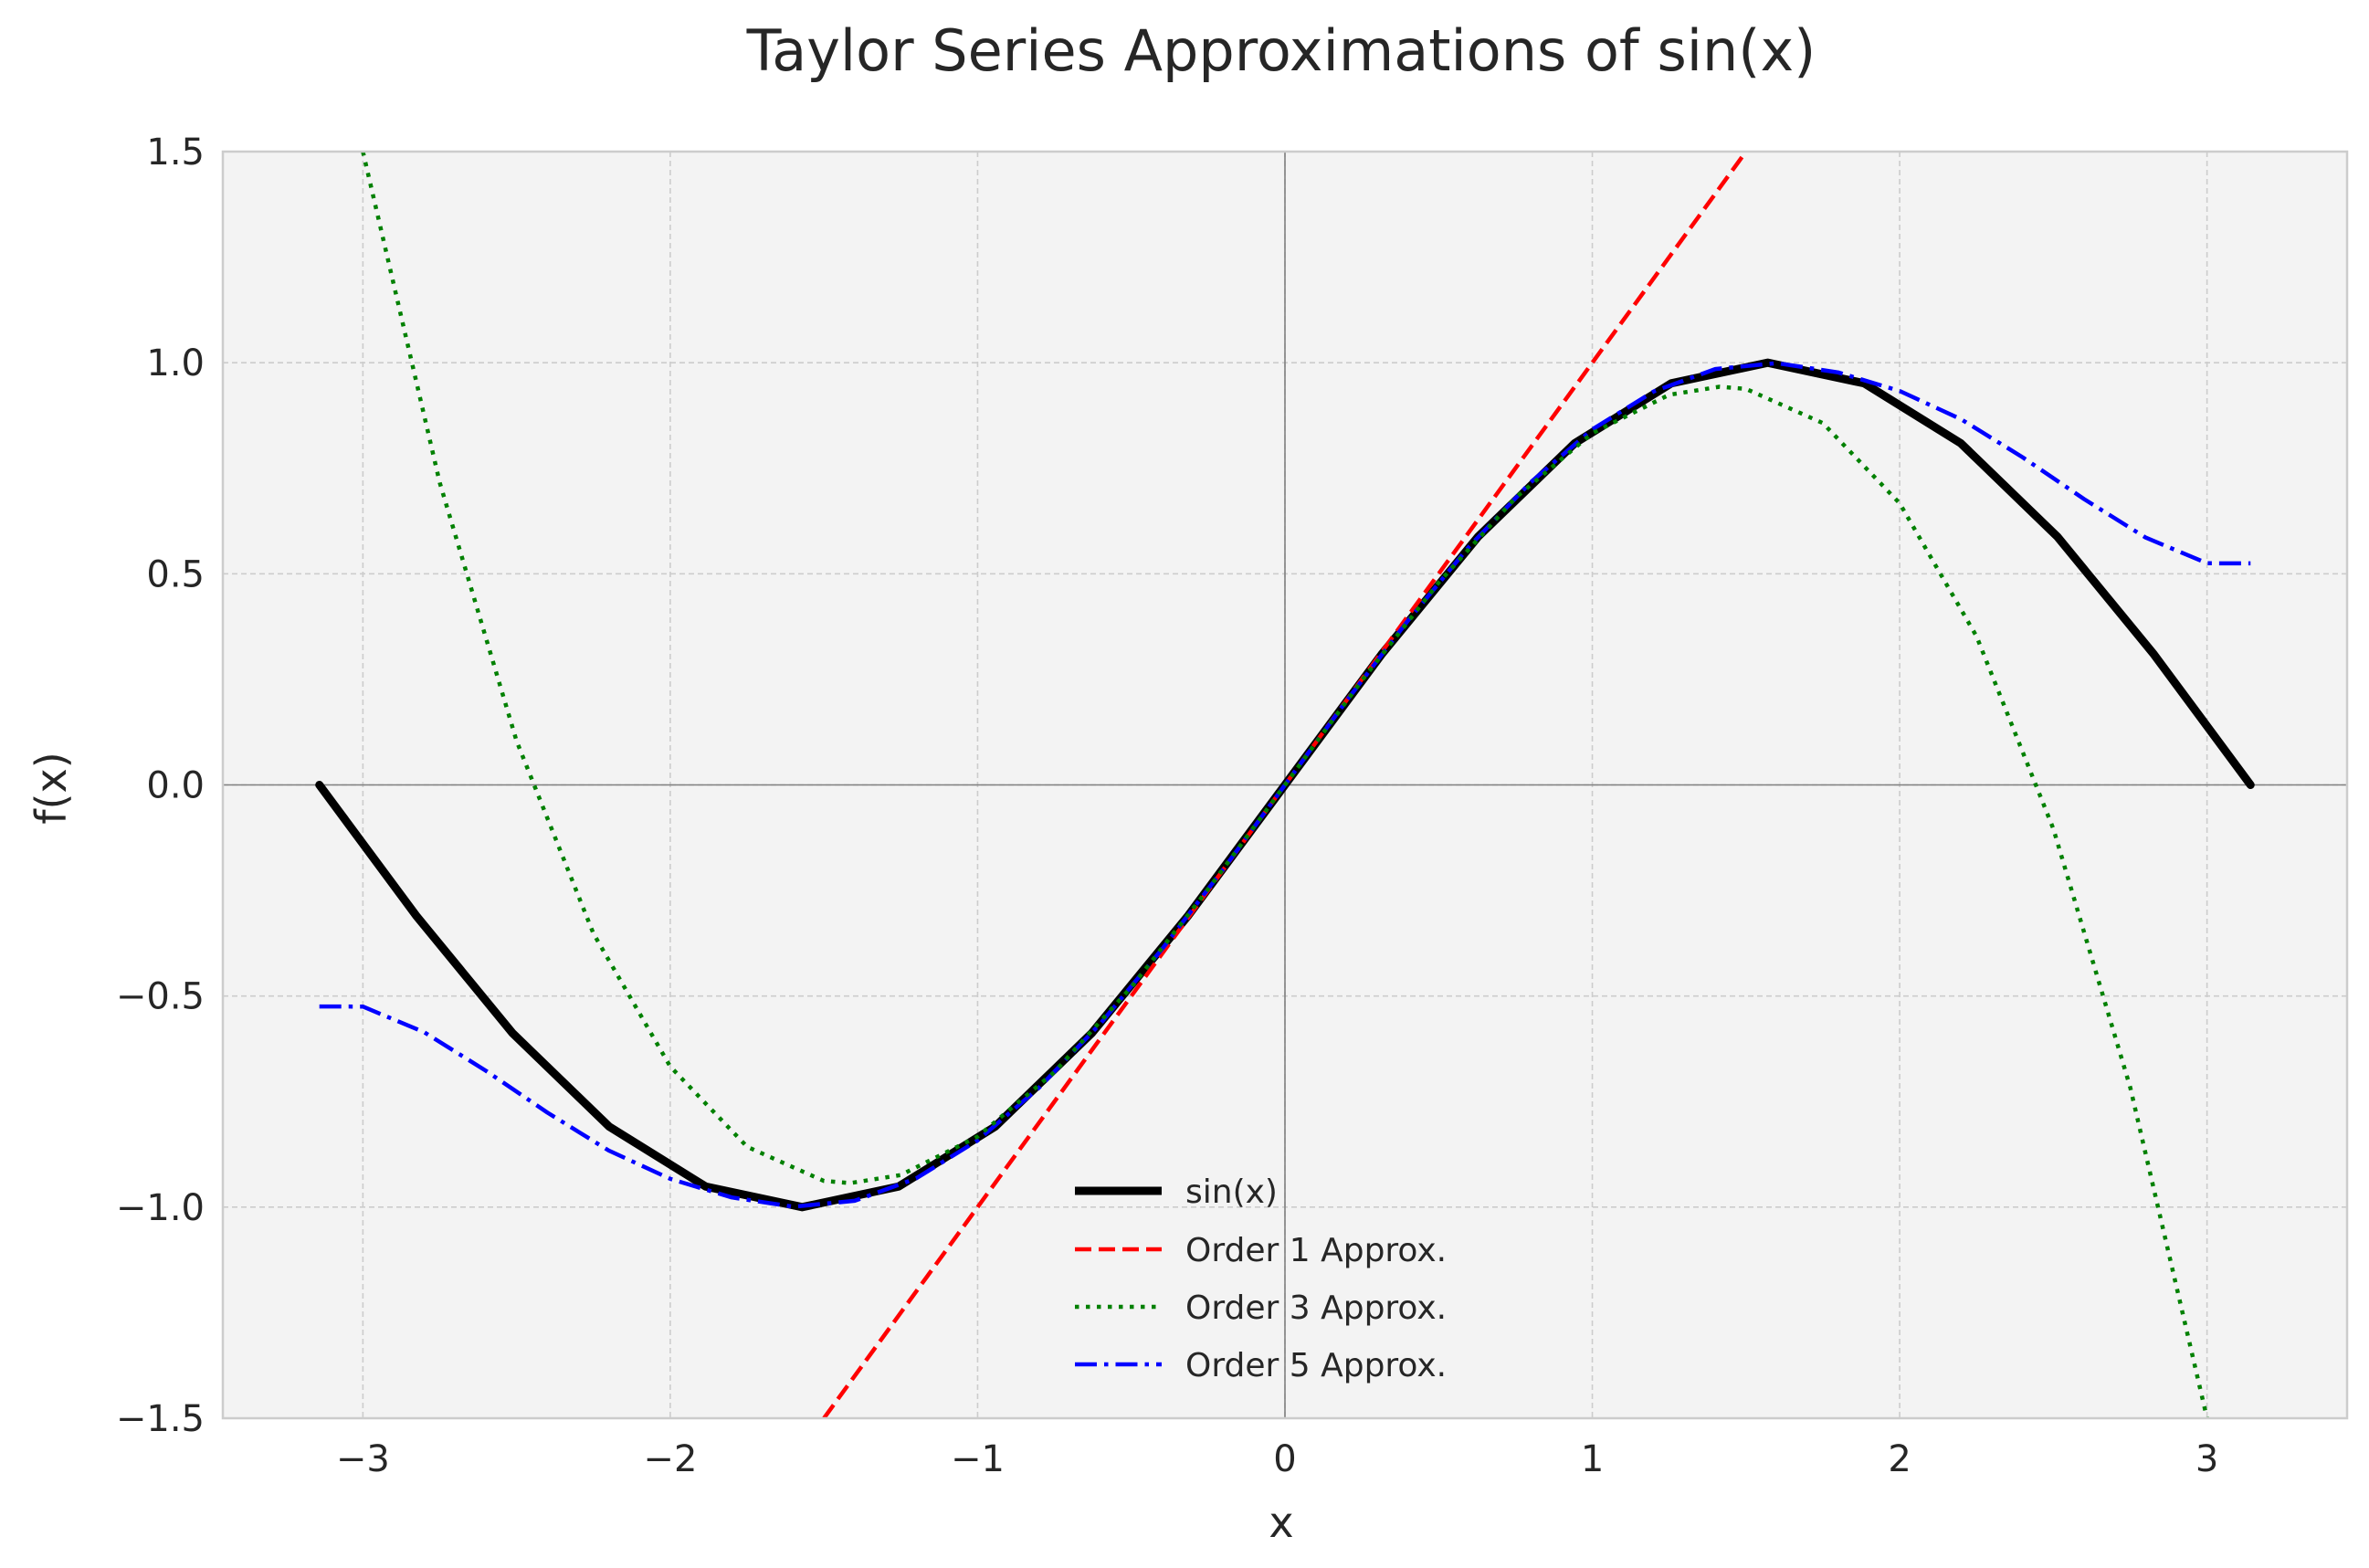 The width and height of the screenshot is (2369, 1568). I want to click on y-tick-label: 1.0, so click(176, 363).